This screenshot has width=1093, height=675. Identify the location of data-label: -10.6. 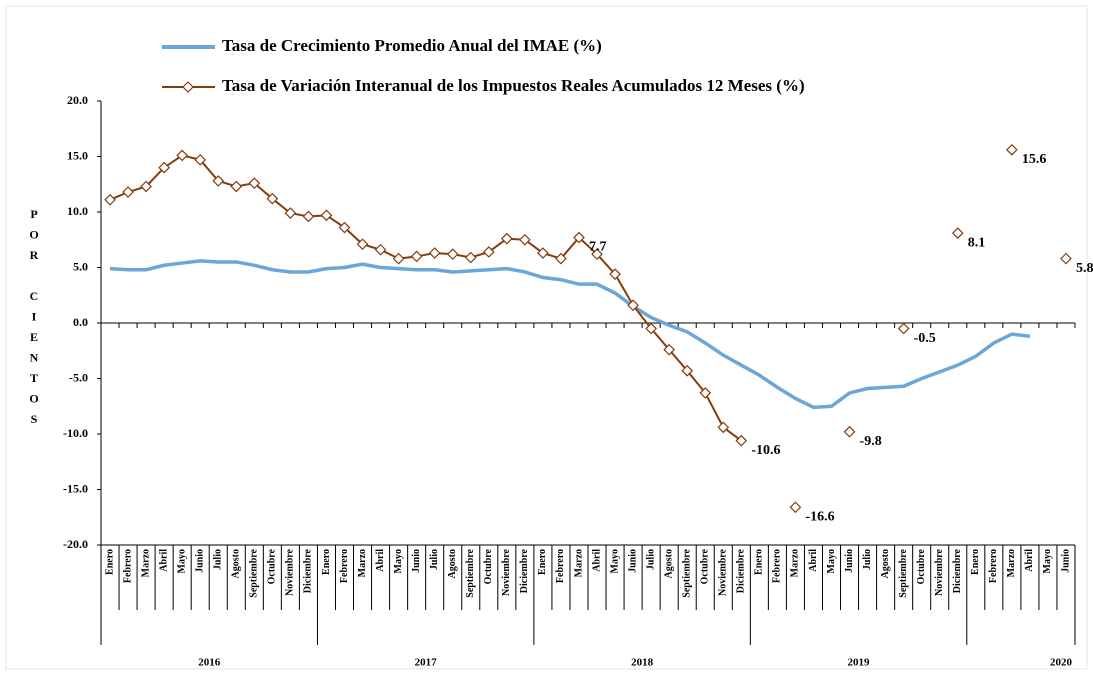
(765, 450).